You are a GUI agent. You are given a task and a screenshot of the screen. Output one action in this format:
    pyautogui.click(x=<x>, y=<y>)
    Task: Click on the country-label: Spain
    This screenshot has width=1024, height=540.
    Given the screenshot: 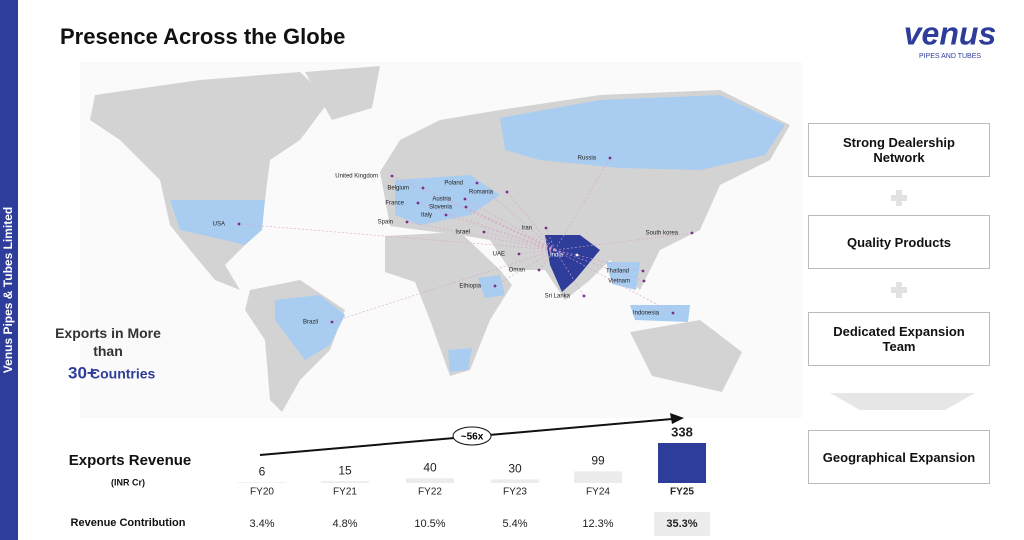 What is the action you would take?
    pyautogui.click(x=385, y=223)
    